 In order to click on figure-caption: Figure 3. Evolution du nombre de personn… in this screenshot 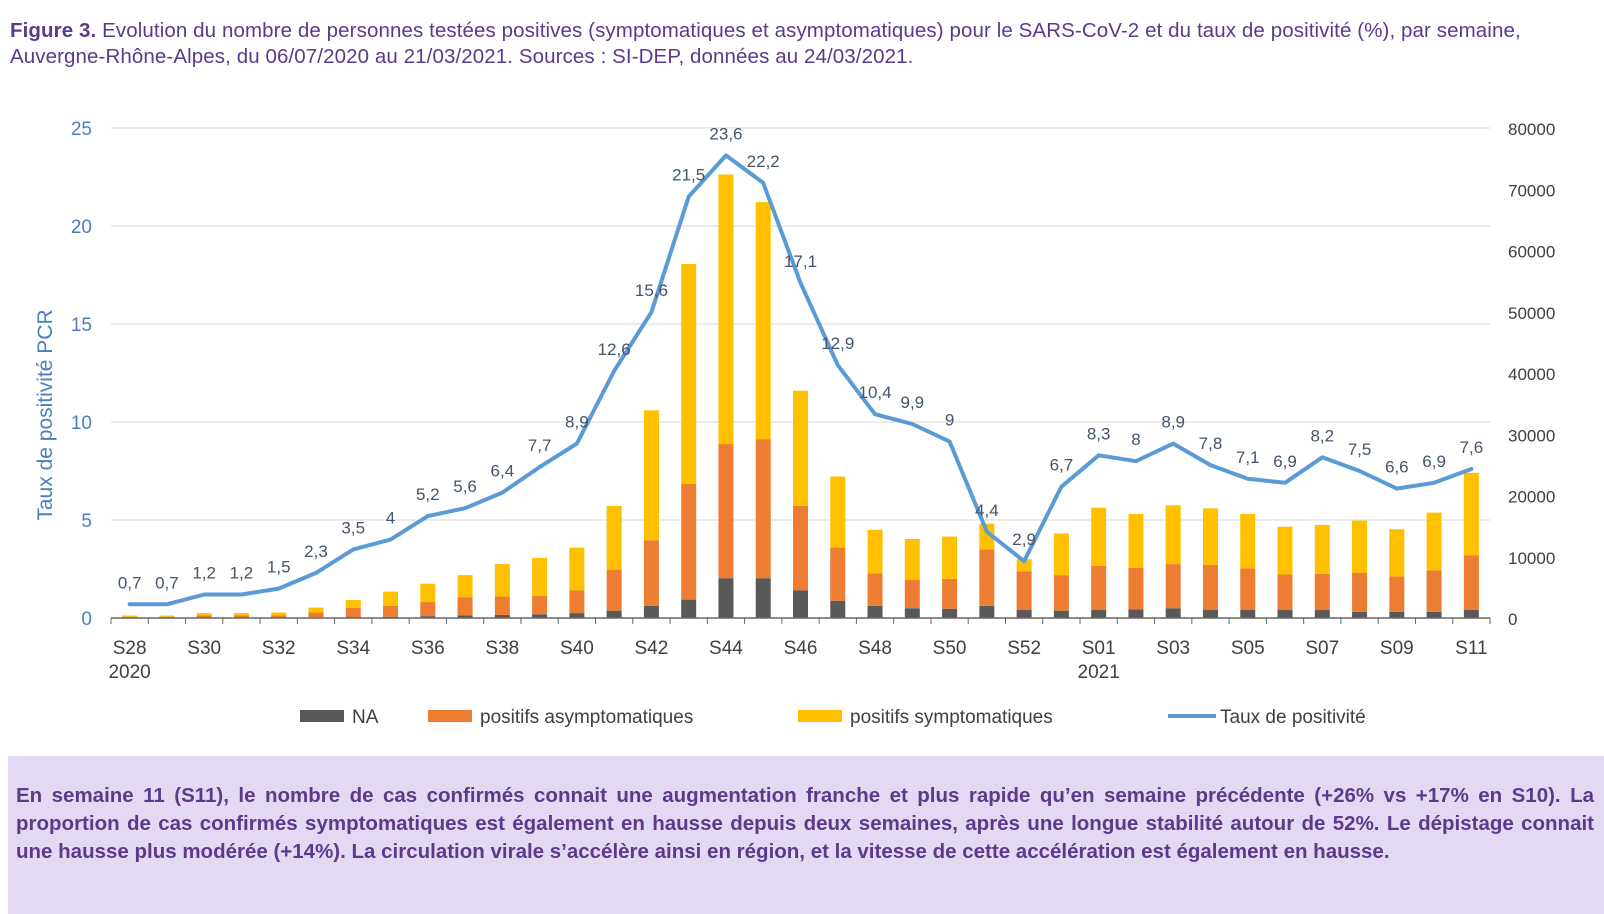, I will do `click(803, 44)`.